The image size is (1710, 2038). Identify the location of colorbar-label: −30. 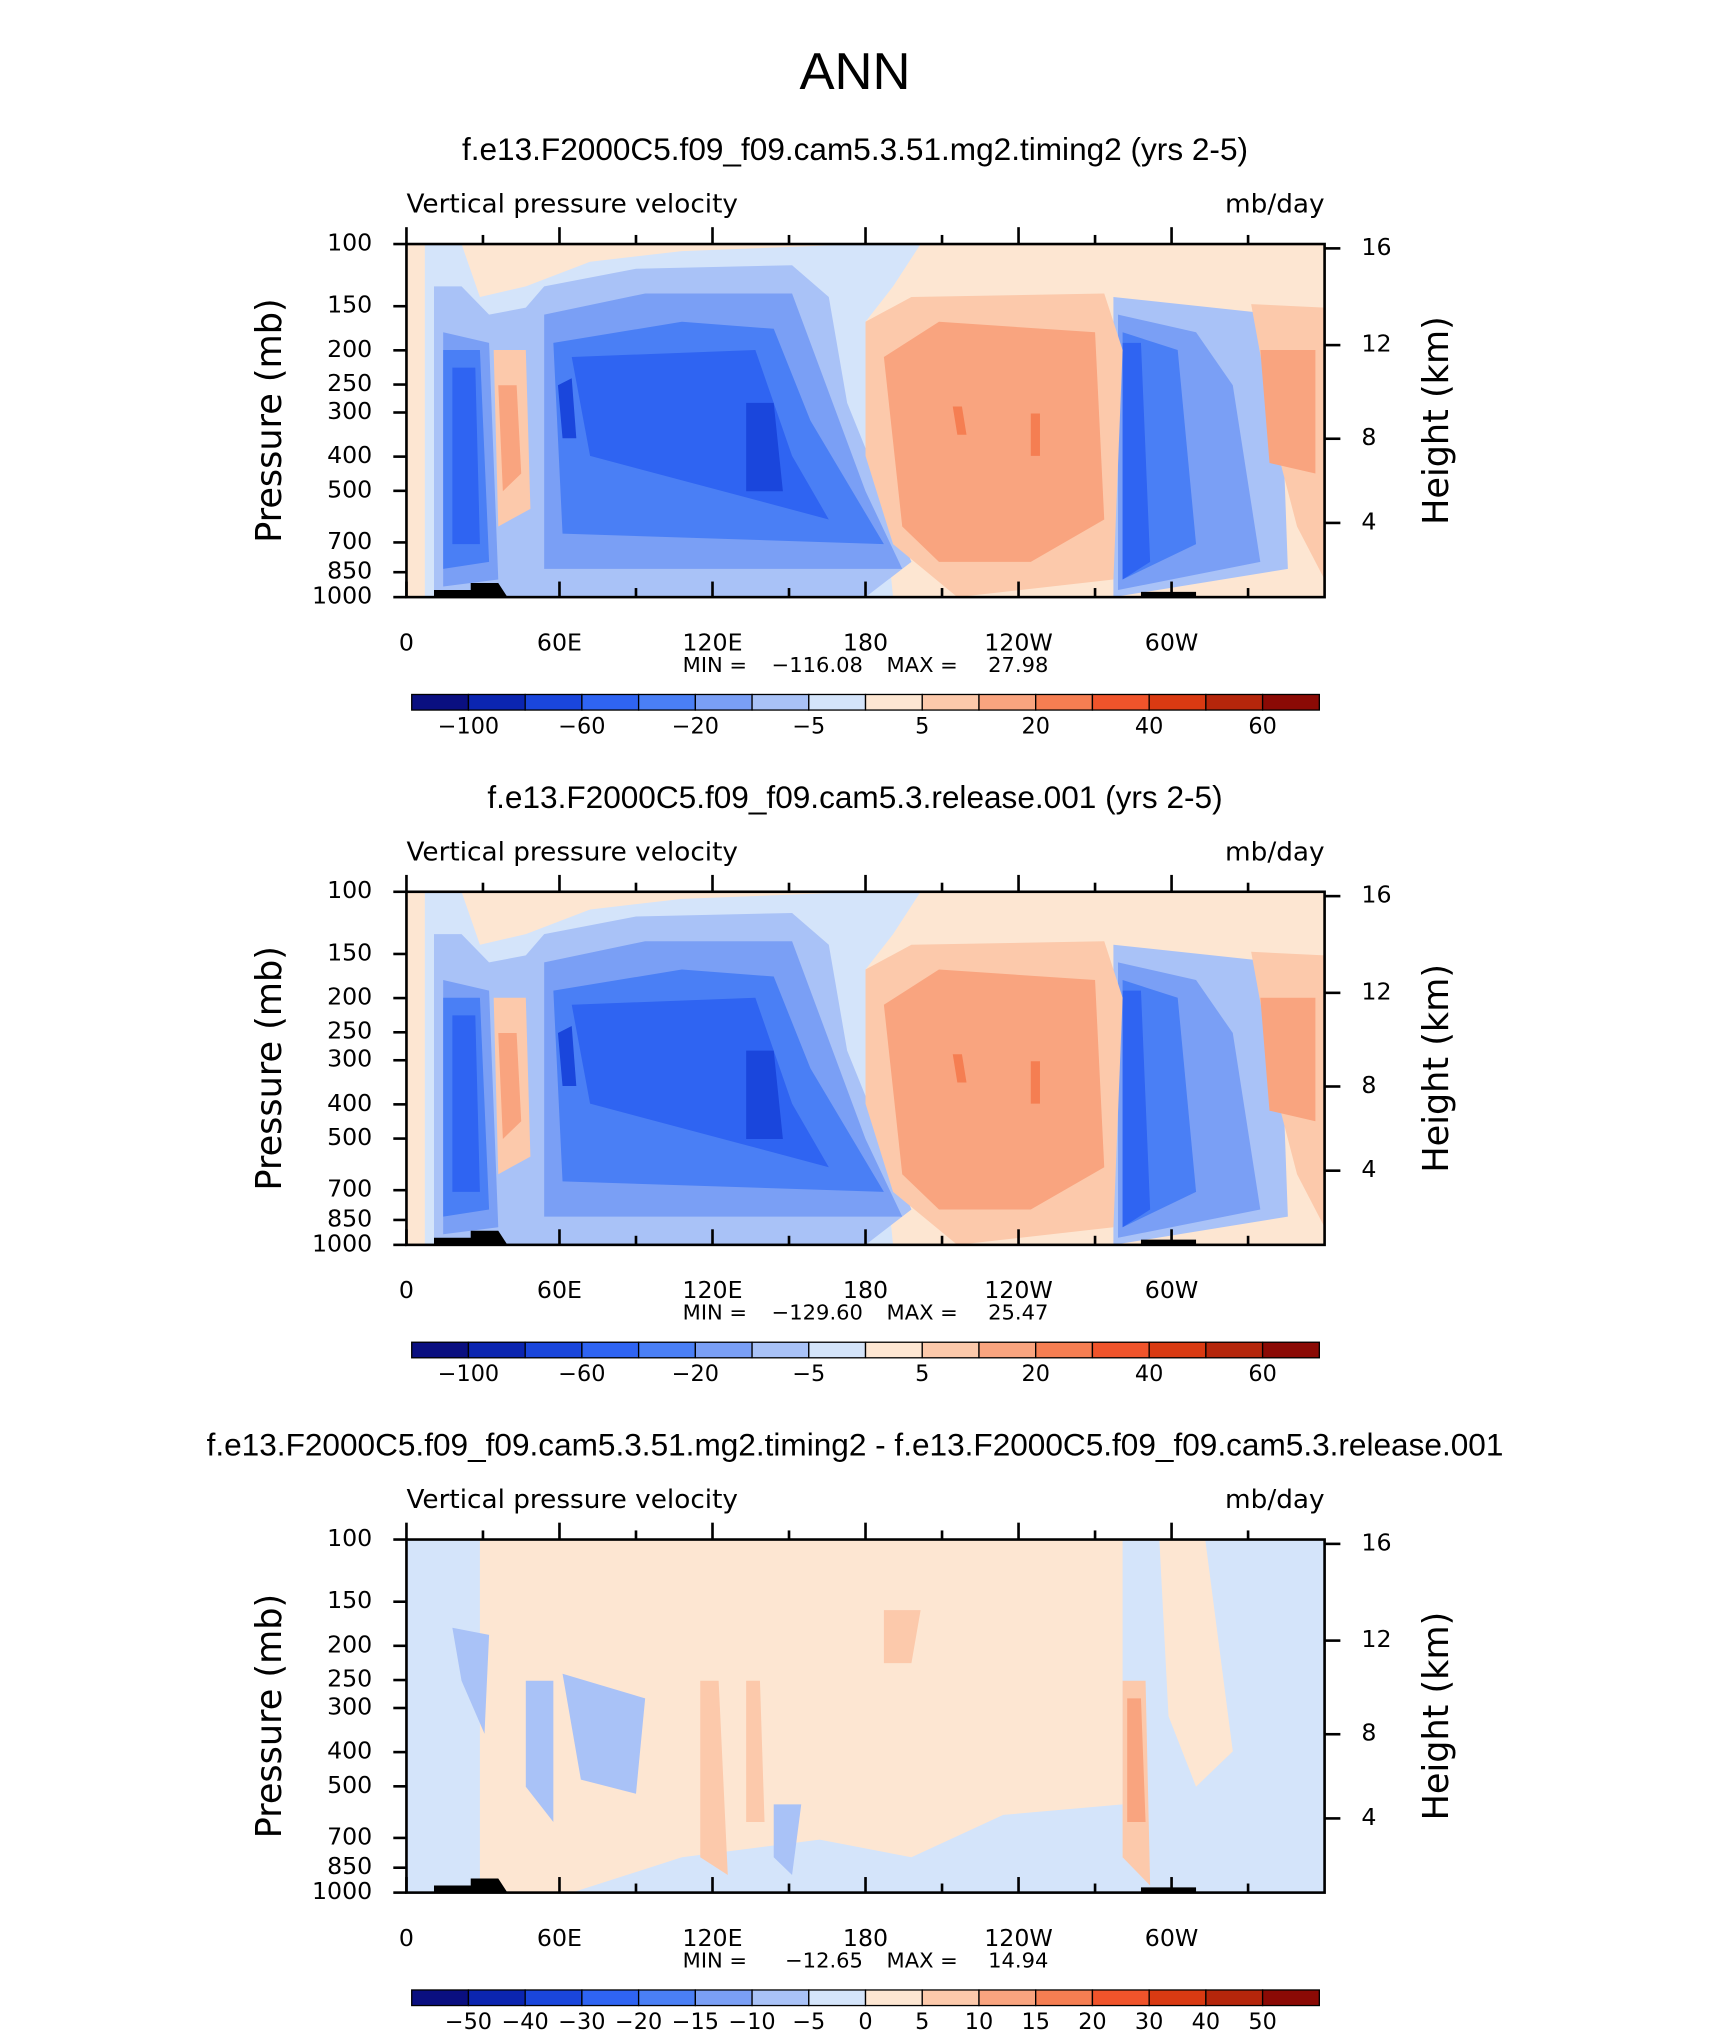
(581, 2022).